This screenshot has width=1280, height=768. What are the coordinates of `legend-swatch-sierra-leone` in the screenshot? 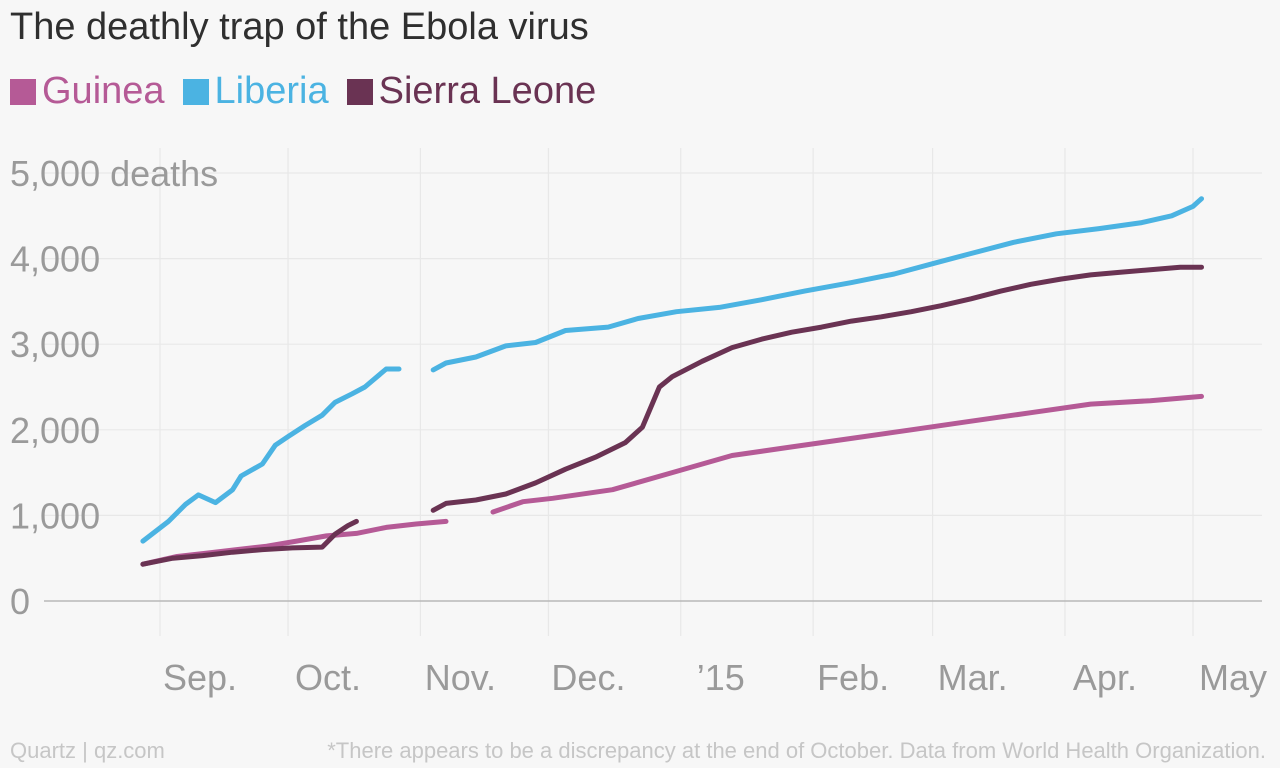 It's located at (359, 91).